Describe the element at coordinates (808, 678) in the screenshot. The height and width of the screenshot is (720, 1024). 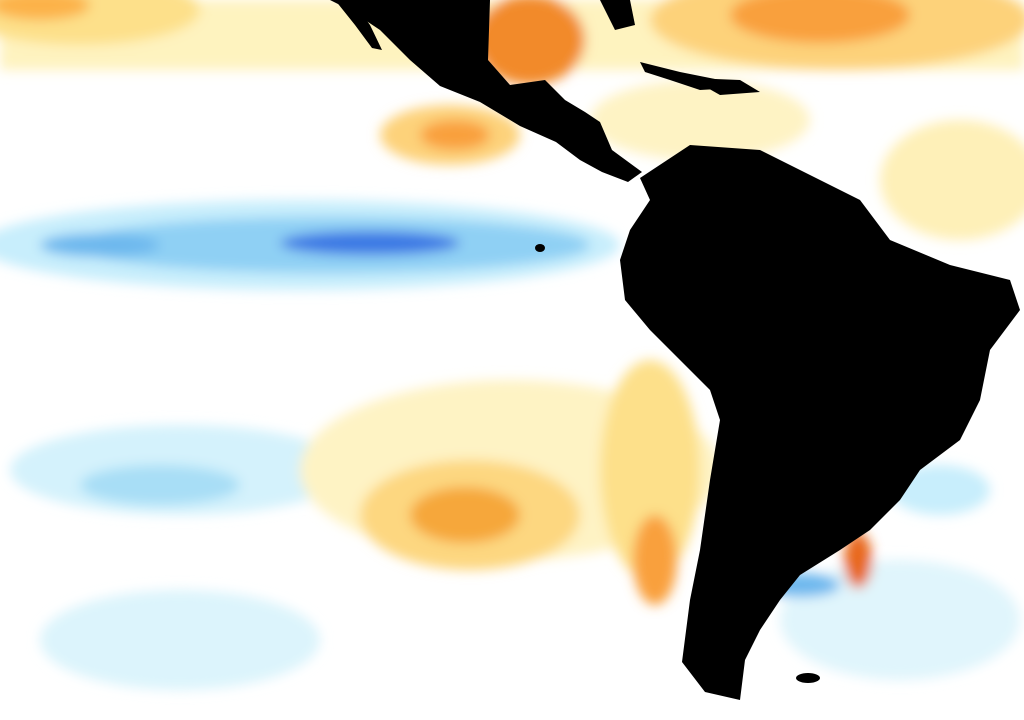
I see `falkland-islands` at that location.